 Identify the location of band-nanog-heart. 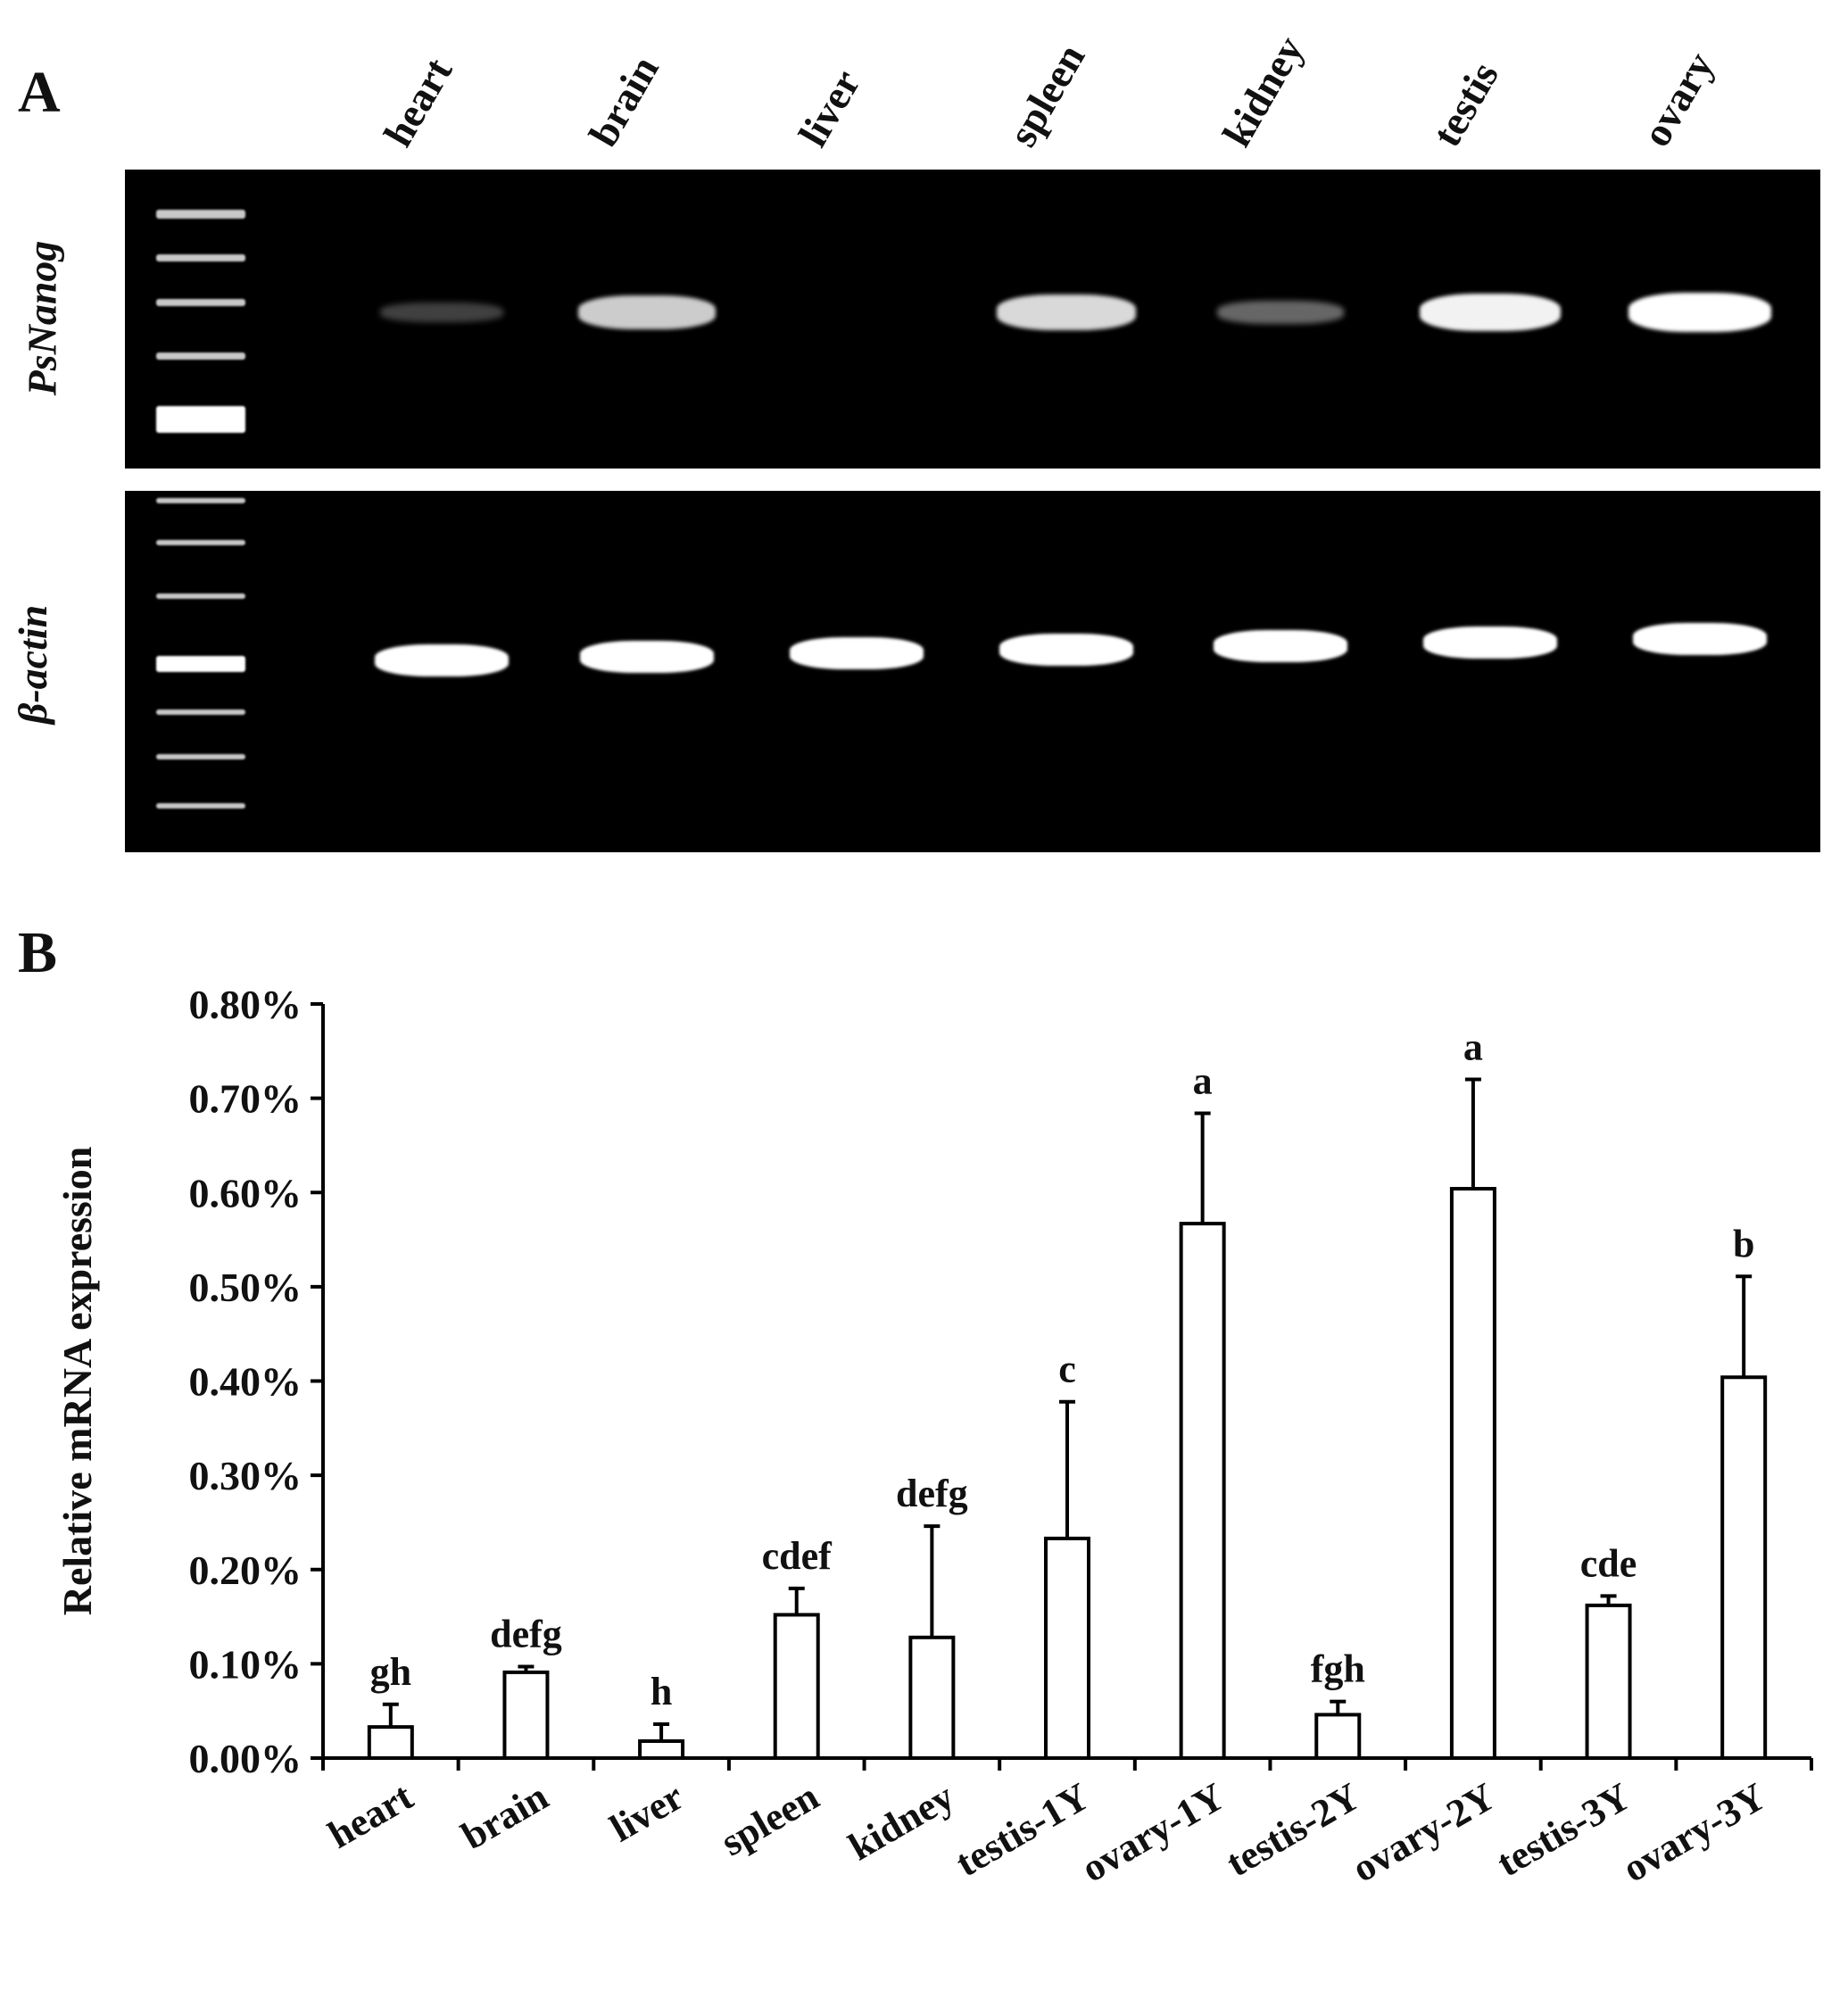
(441, 312).